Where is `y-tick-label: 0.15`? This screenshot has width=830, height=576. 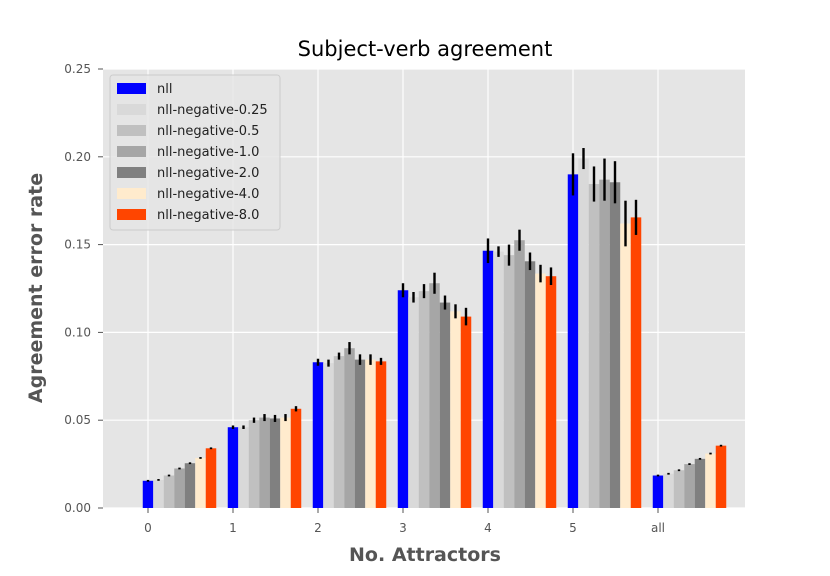
y-tick-label: 0.15 is located at coordinates (77, 245).